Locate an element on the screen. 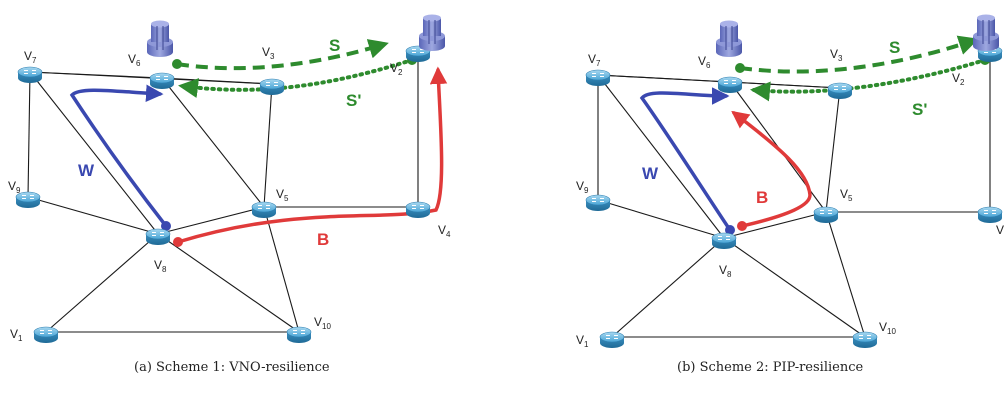 Image resolution: width=1005 pixels, height=396 pixels. path-s-a is located at coordinates (282, 55).